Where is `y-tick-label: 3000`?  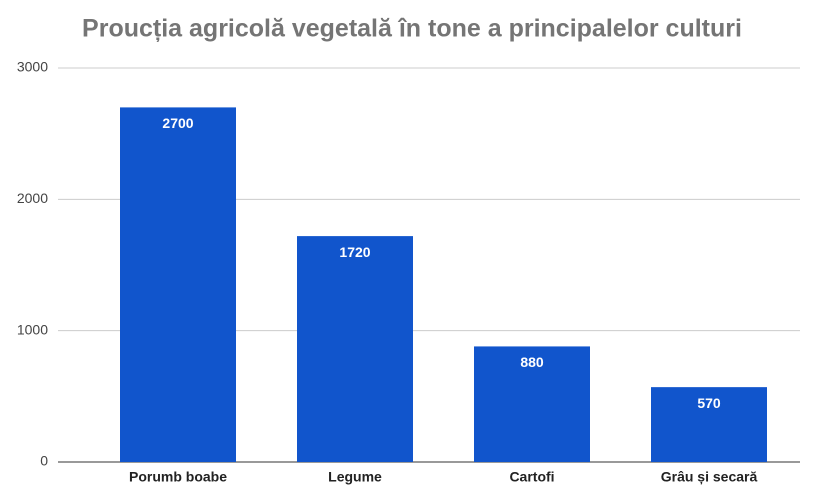 y-tick-label: 3000 is located at coordinates (32, 67).